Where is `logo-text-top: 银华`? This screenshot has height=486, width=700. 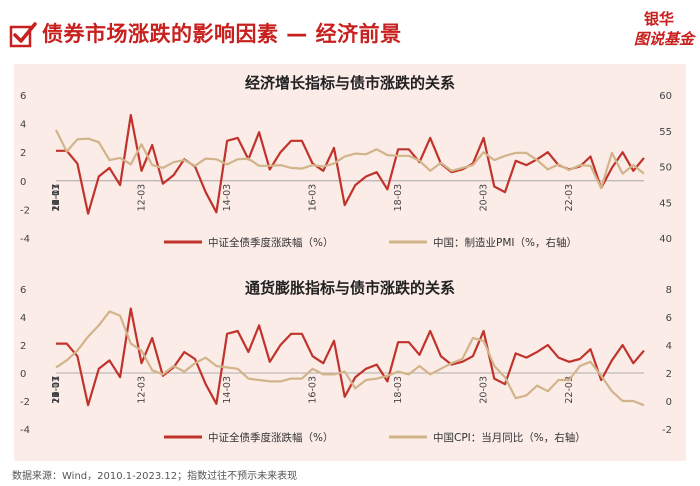
logo-text-top: 银华 is located at coordinates (658, 19).